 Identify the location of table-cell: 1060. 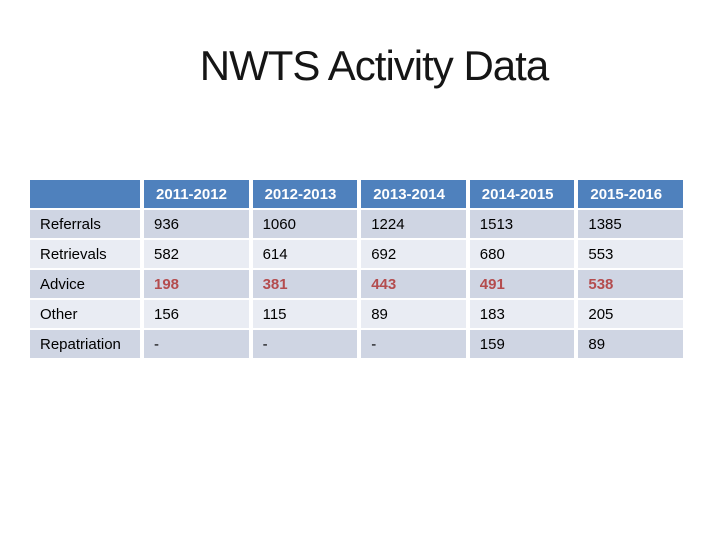
(305, 224).